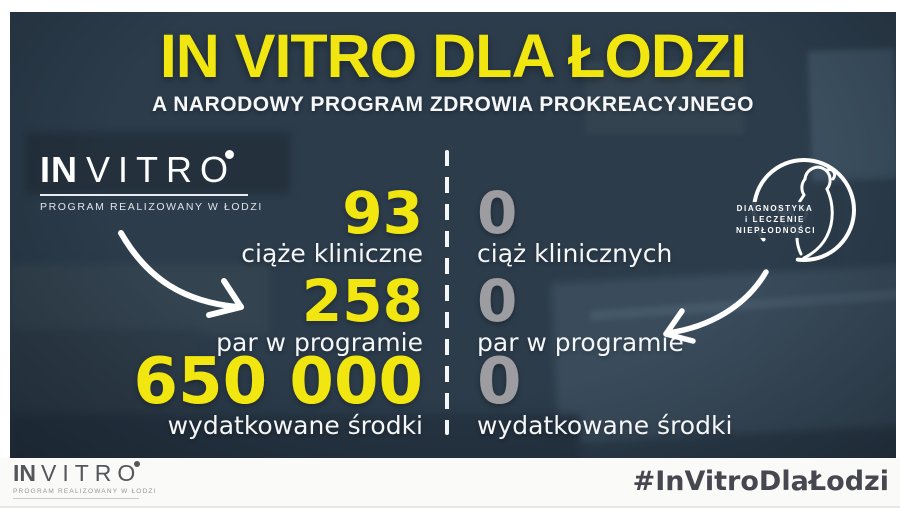 Image resolution: width=900 pixels, height=508 pixels. I want to click on stat-value-national-funds: 0, so click(499, 382).